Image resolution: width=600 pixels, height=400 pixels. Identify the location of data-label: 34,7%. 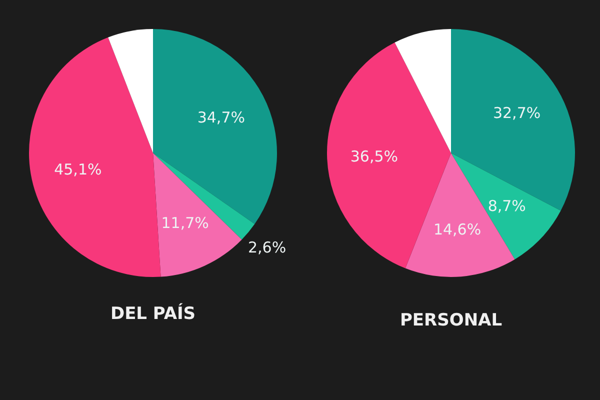
(221, 117).